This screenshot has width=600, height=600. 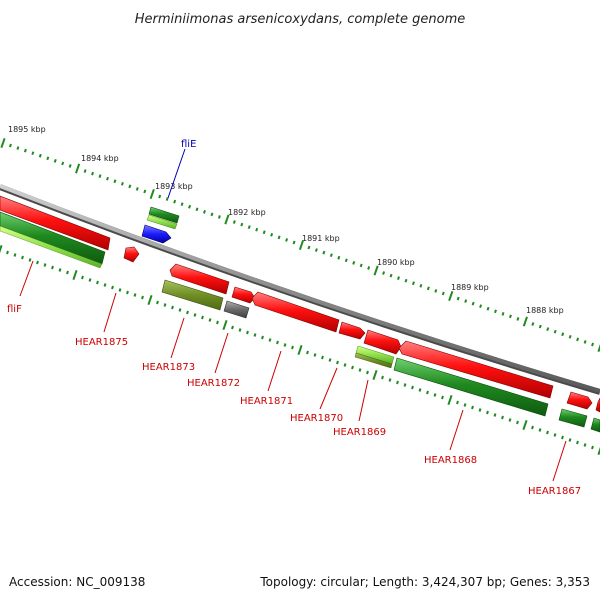 What do you see at coordinates (27, 129) in the screenshot?
I see `kbp-label: 1895 kbp` at bounding box center [27, 129].